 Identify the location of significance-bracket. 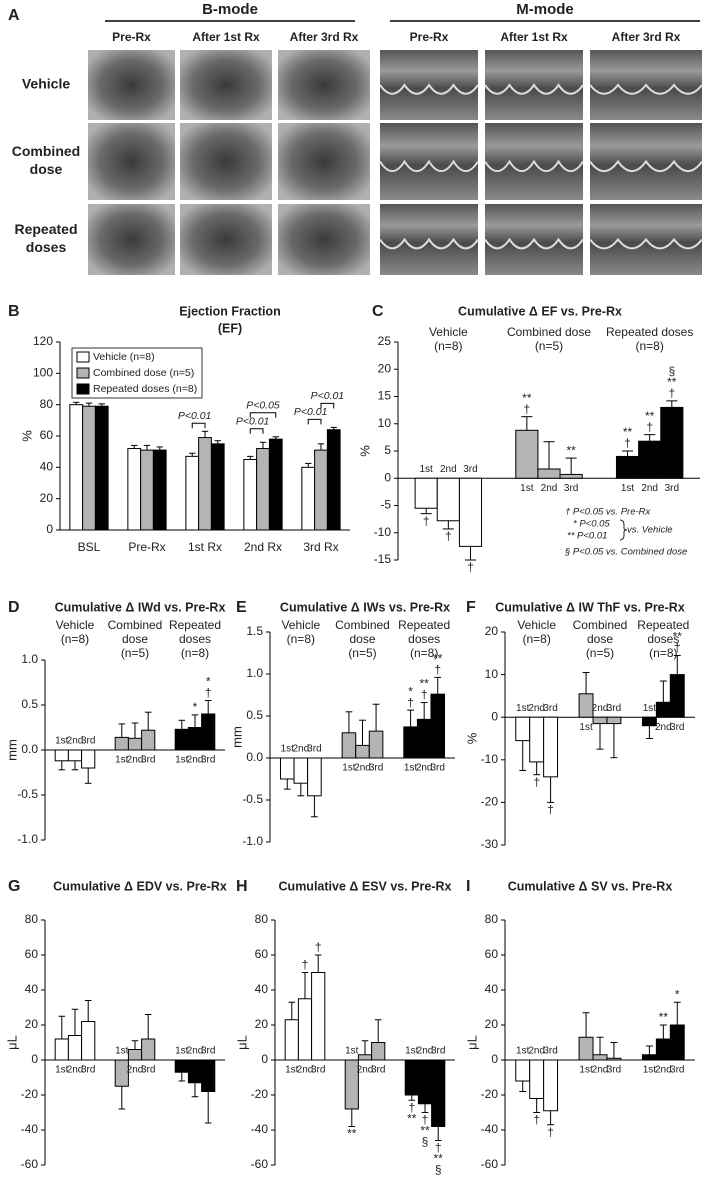
(314, 421).